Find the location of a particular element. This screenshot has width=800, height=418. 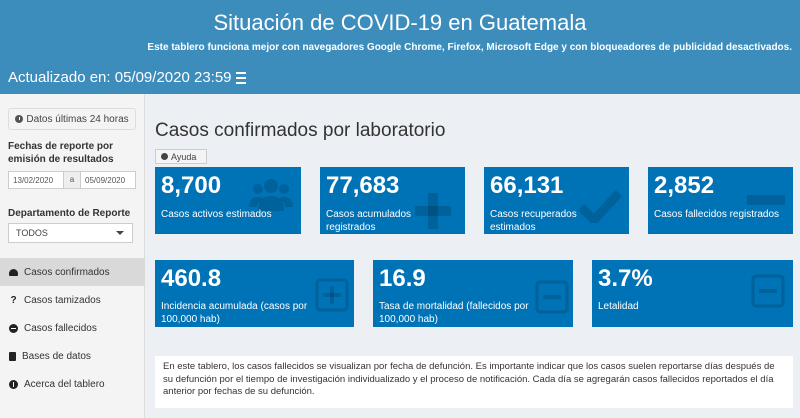

department-select: TODOS is located at coordinates (70, 233).